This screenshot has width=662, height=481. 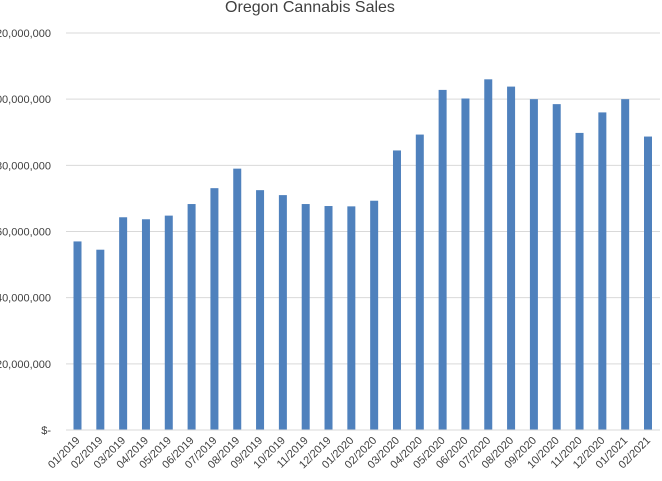 I want to click on y-tick-label: $20,000,000, so click(x=25, y=365).